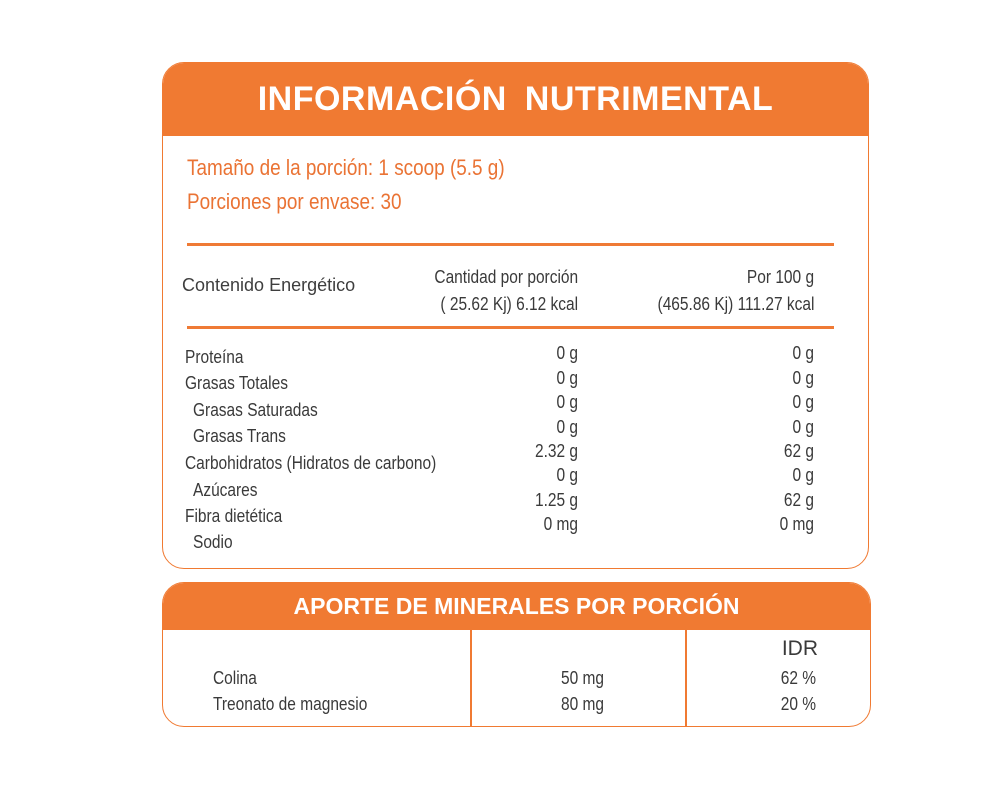  I want to click on nutrient-per-serving: 1.25 g, so click(556, 500).